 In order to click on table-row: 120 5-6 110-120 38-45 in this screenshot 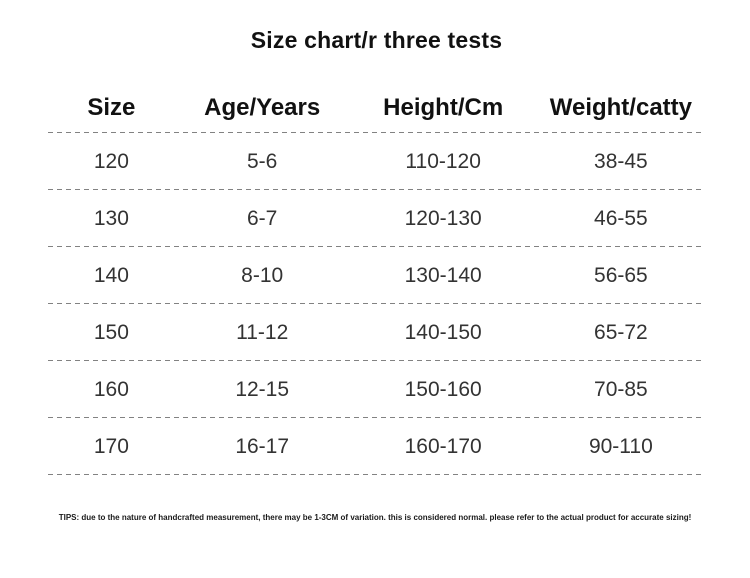, I will do `click(376, 161)`.